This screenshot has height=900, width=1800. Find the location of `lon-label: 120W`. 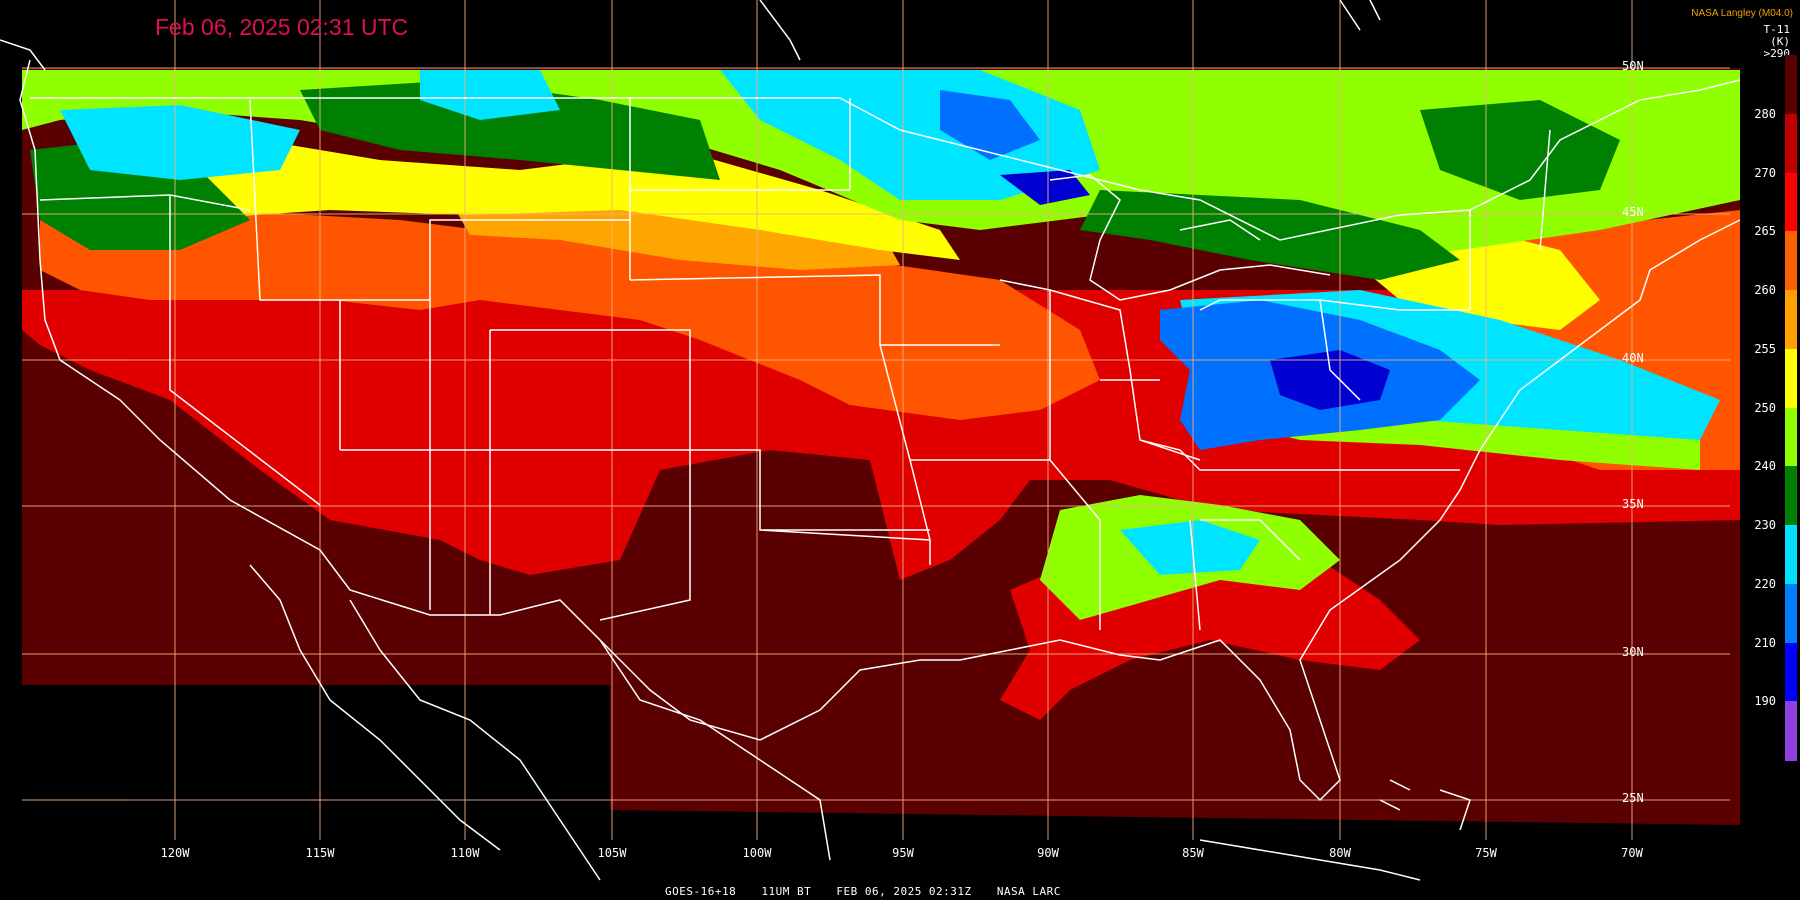

lon-label: 120W is located at coordinates (175, 853).